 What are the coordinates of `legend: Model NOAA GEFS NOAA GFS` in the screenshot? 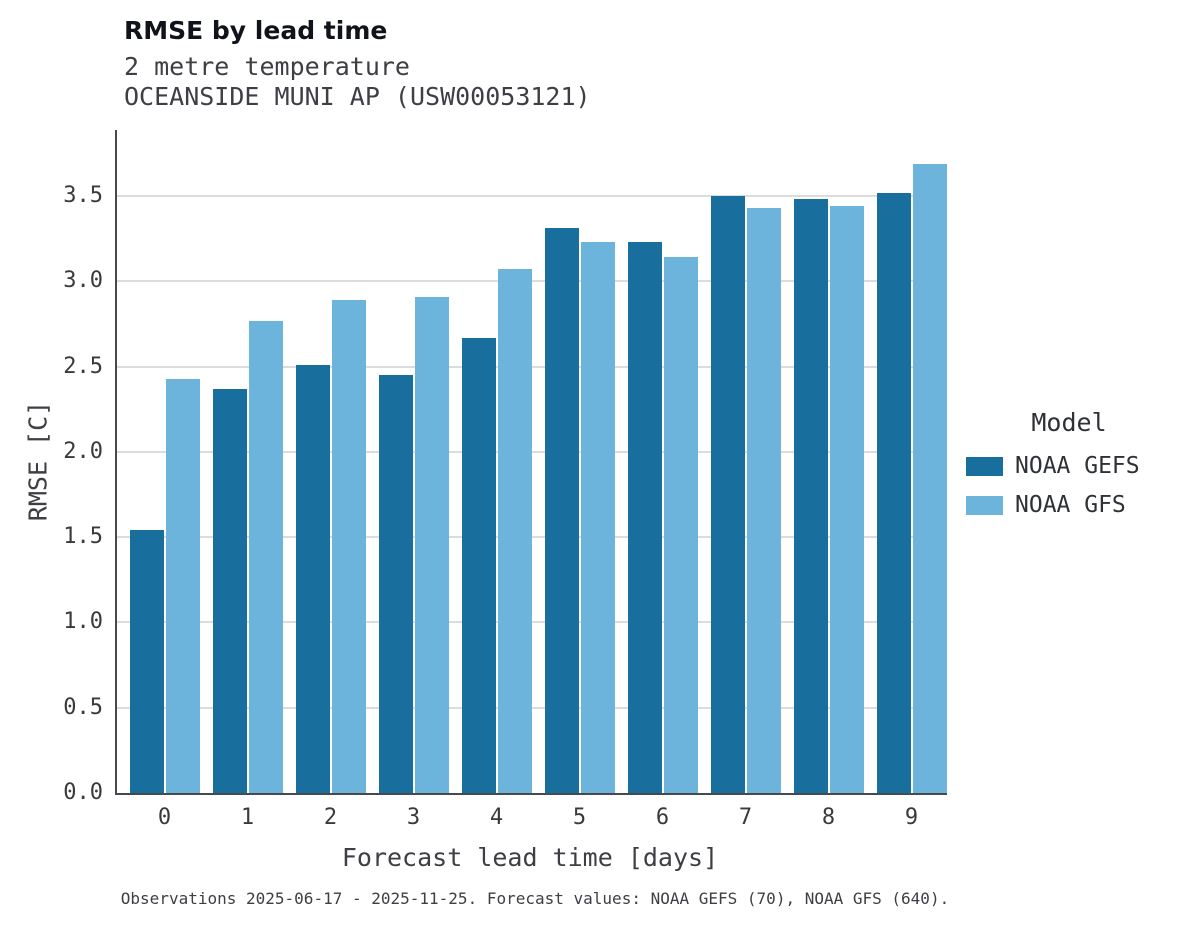 It's located at (1069, 469).